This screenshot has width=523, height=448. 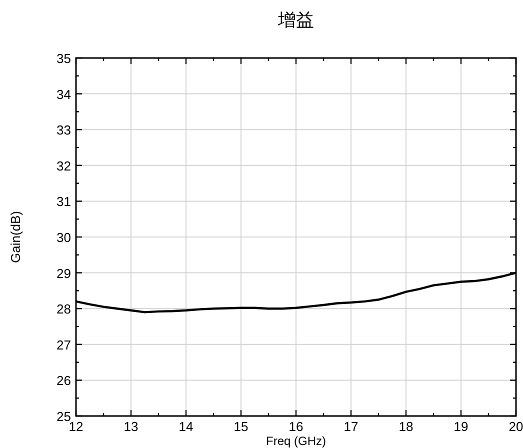 What do you see at coordinates (15, 237) in the screenshot?
I see `y-axis-title: Gain(dB)` at bounding box center [15, 237].